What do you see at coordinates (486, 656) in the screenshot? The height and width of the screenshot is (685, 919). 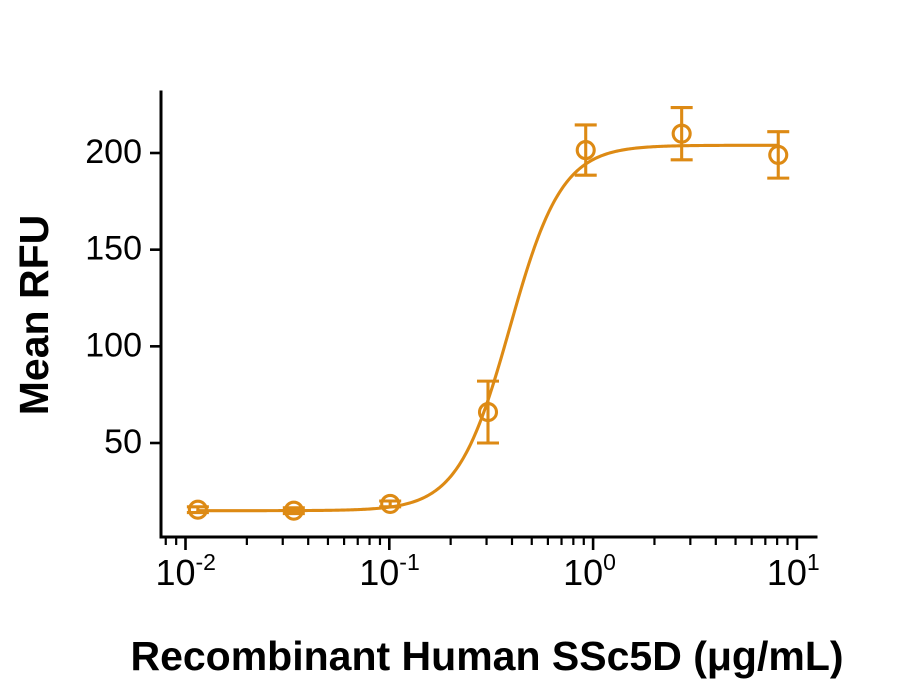 I see `x-axis-title: Recombinant Human SSc5D (μg/mL)` at bounding box center [486, 656].